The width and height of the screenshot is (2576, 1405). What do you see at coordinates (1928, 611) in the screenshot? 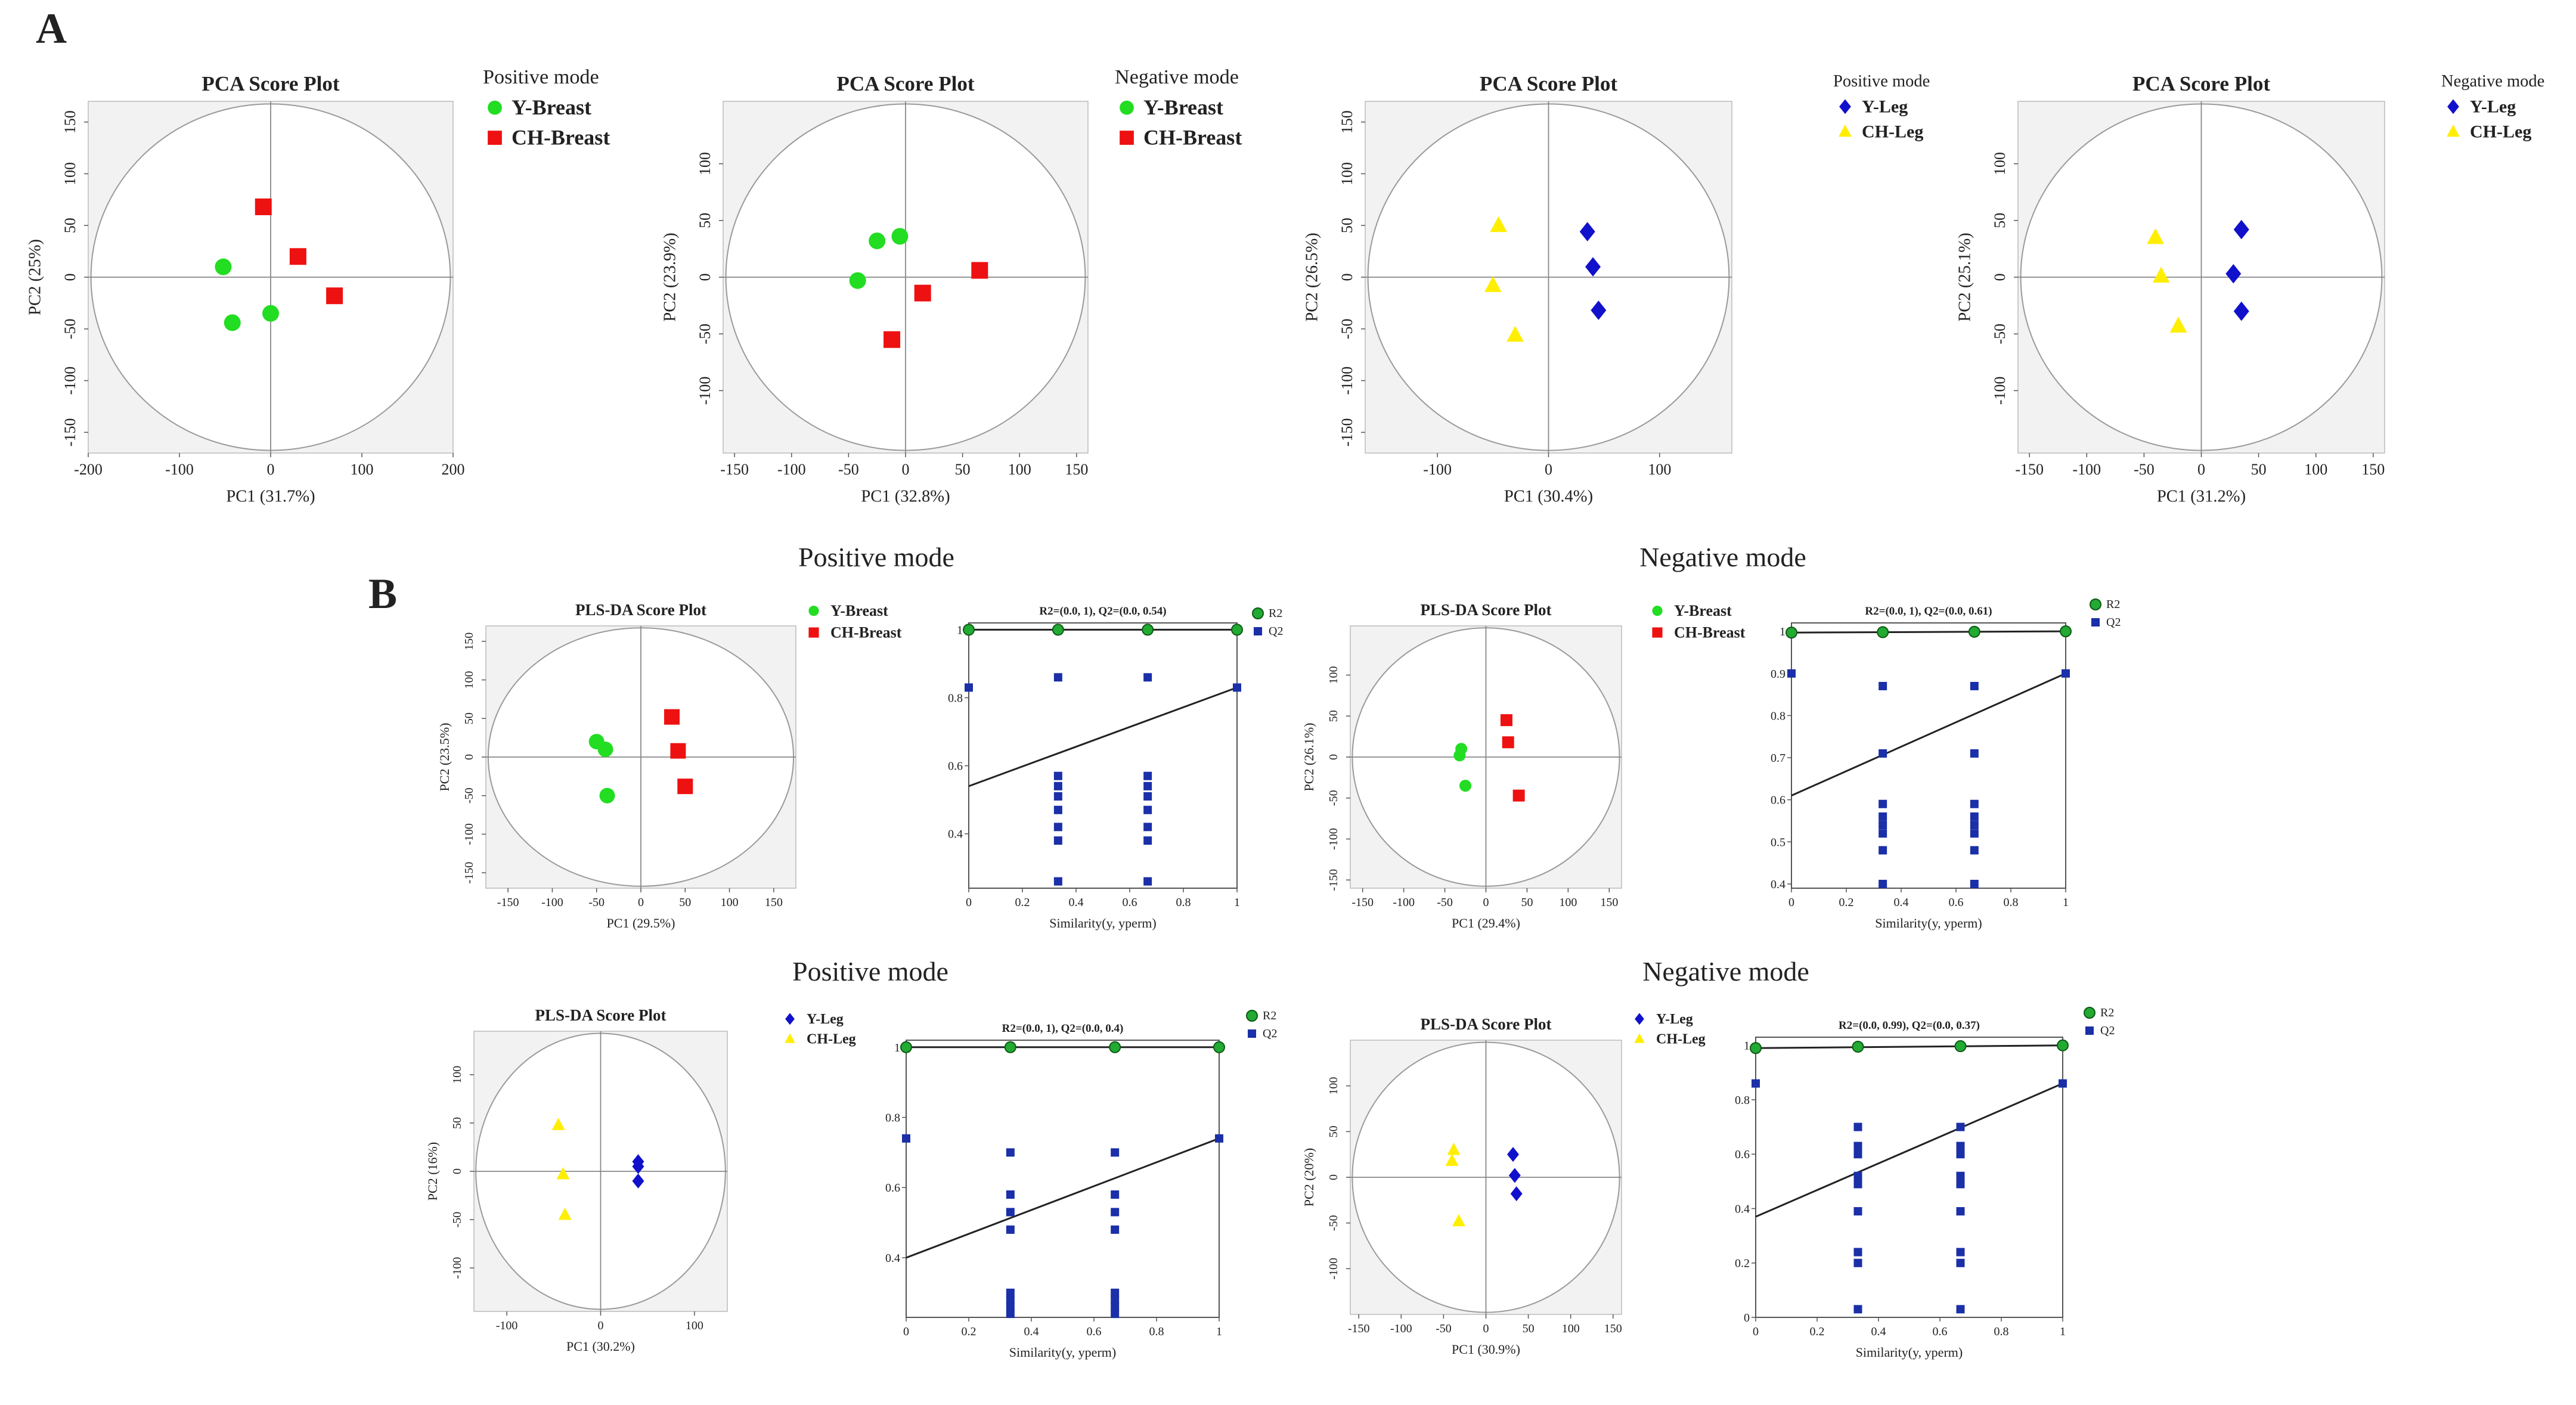
I see `chart-title: R2=(0.0, 1), Q2=(0.0, 0.61)` at bounding box center [1928, 611].